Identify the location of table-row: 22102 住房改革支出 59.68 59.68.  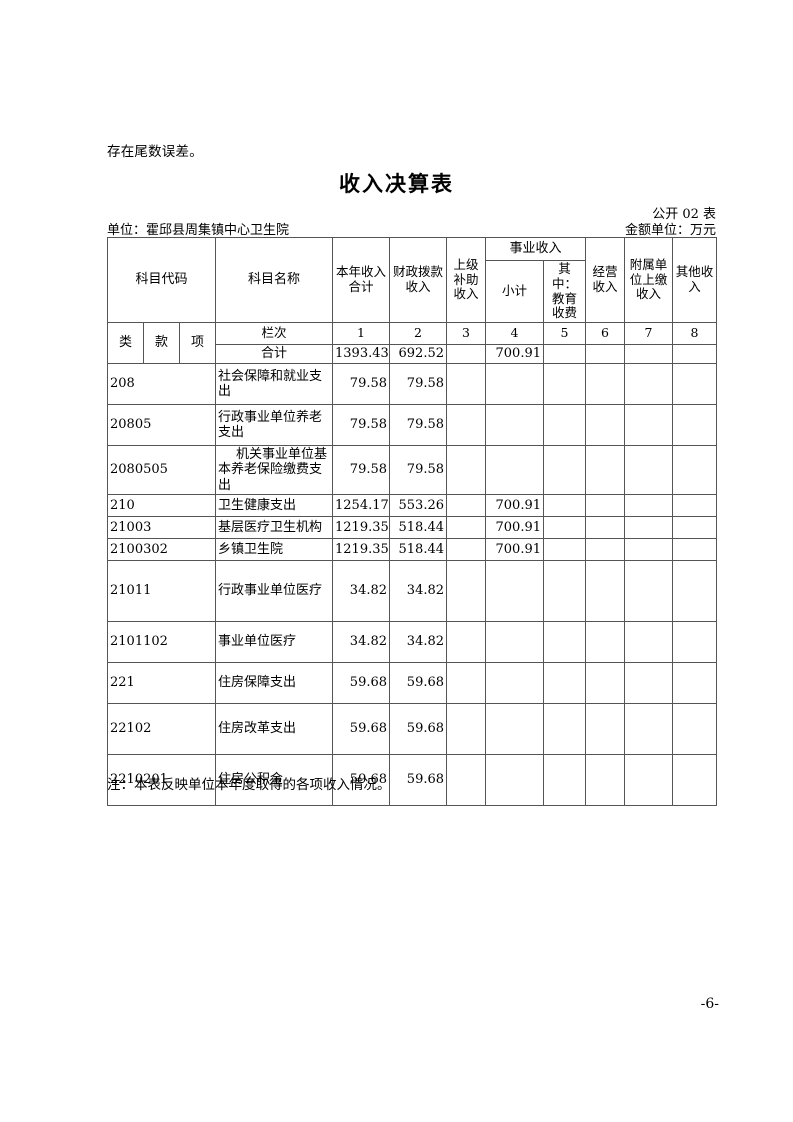
(412, 728).